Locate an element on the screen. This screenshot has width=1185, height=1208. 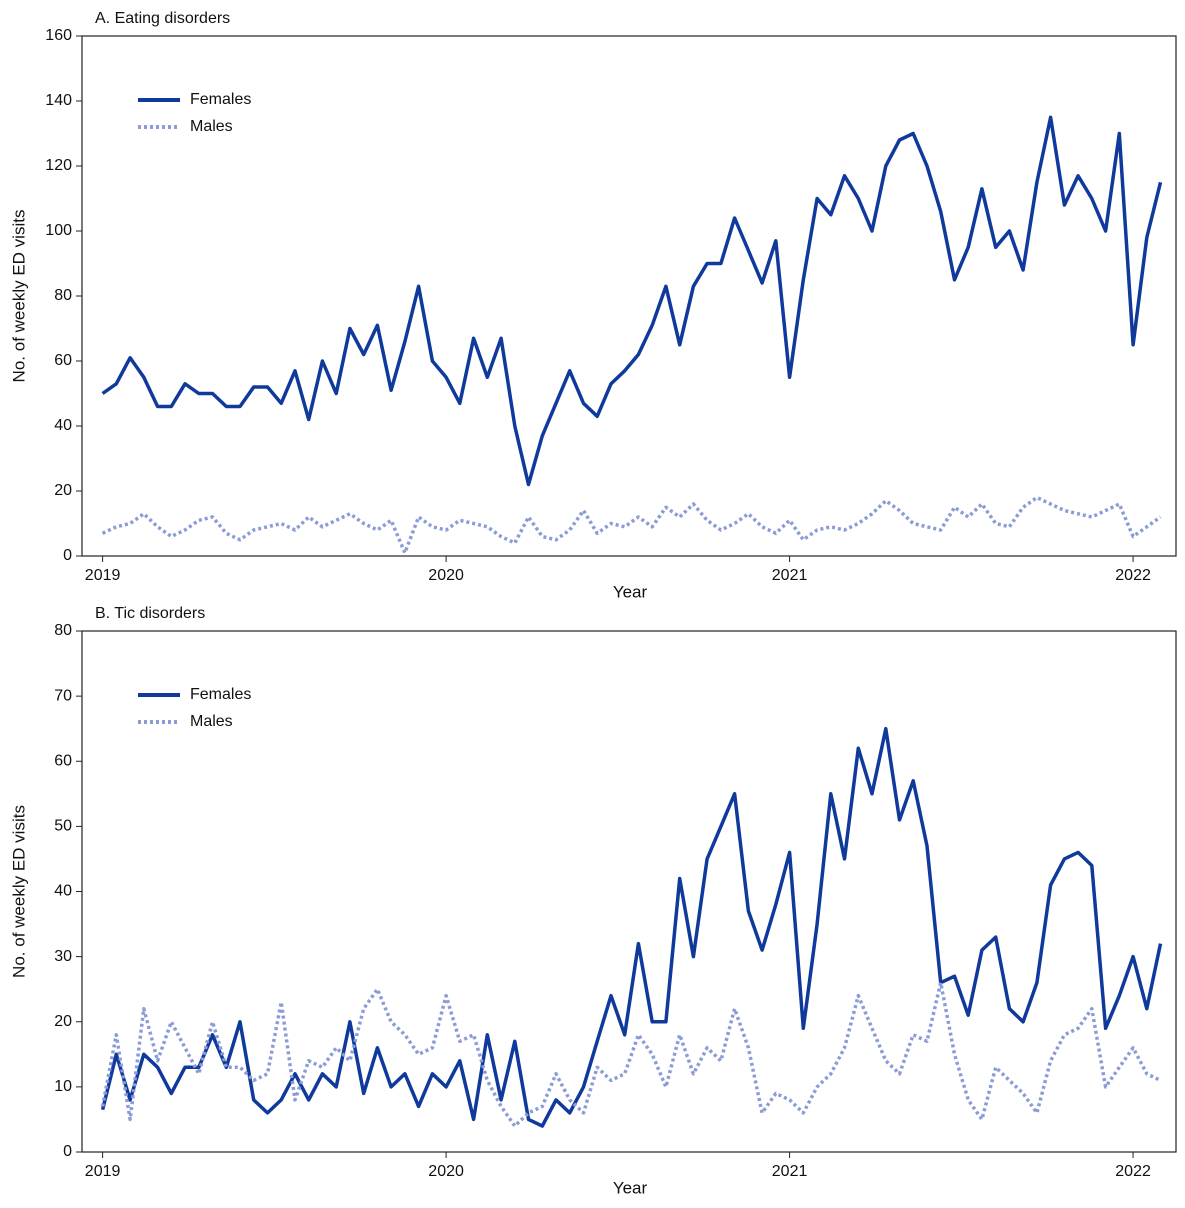
y-tick-label: 100 is located at coordinates (58, 230).